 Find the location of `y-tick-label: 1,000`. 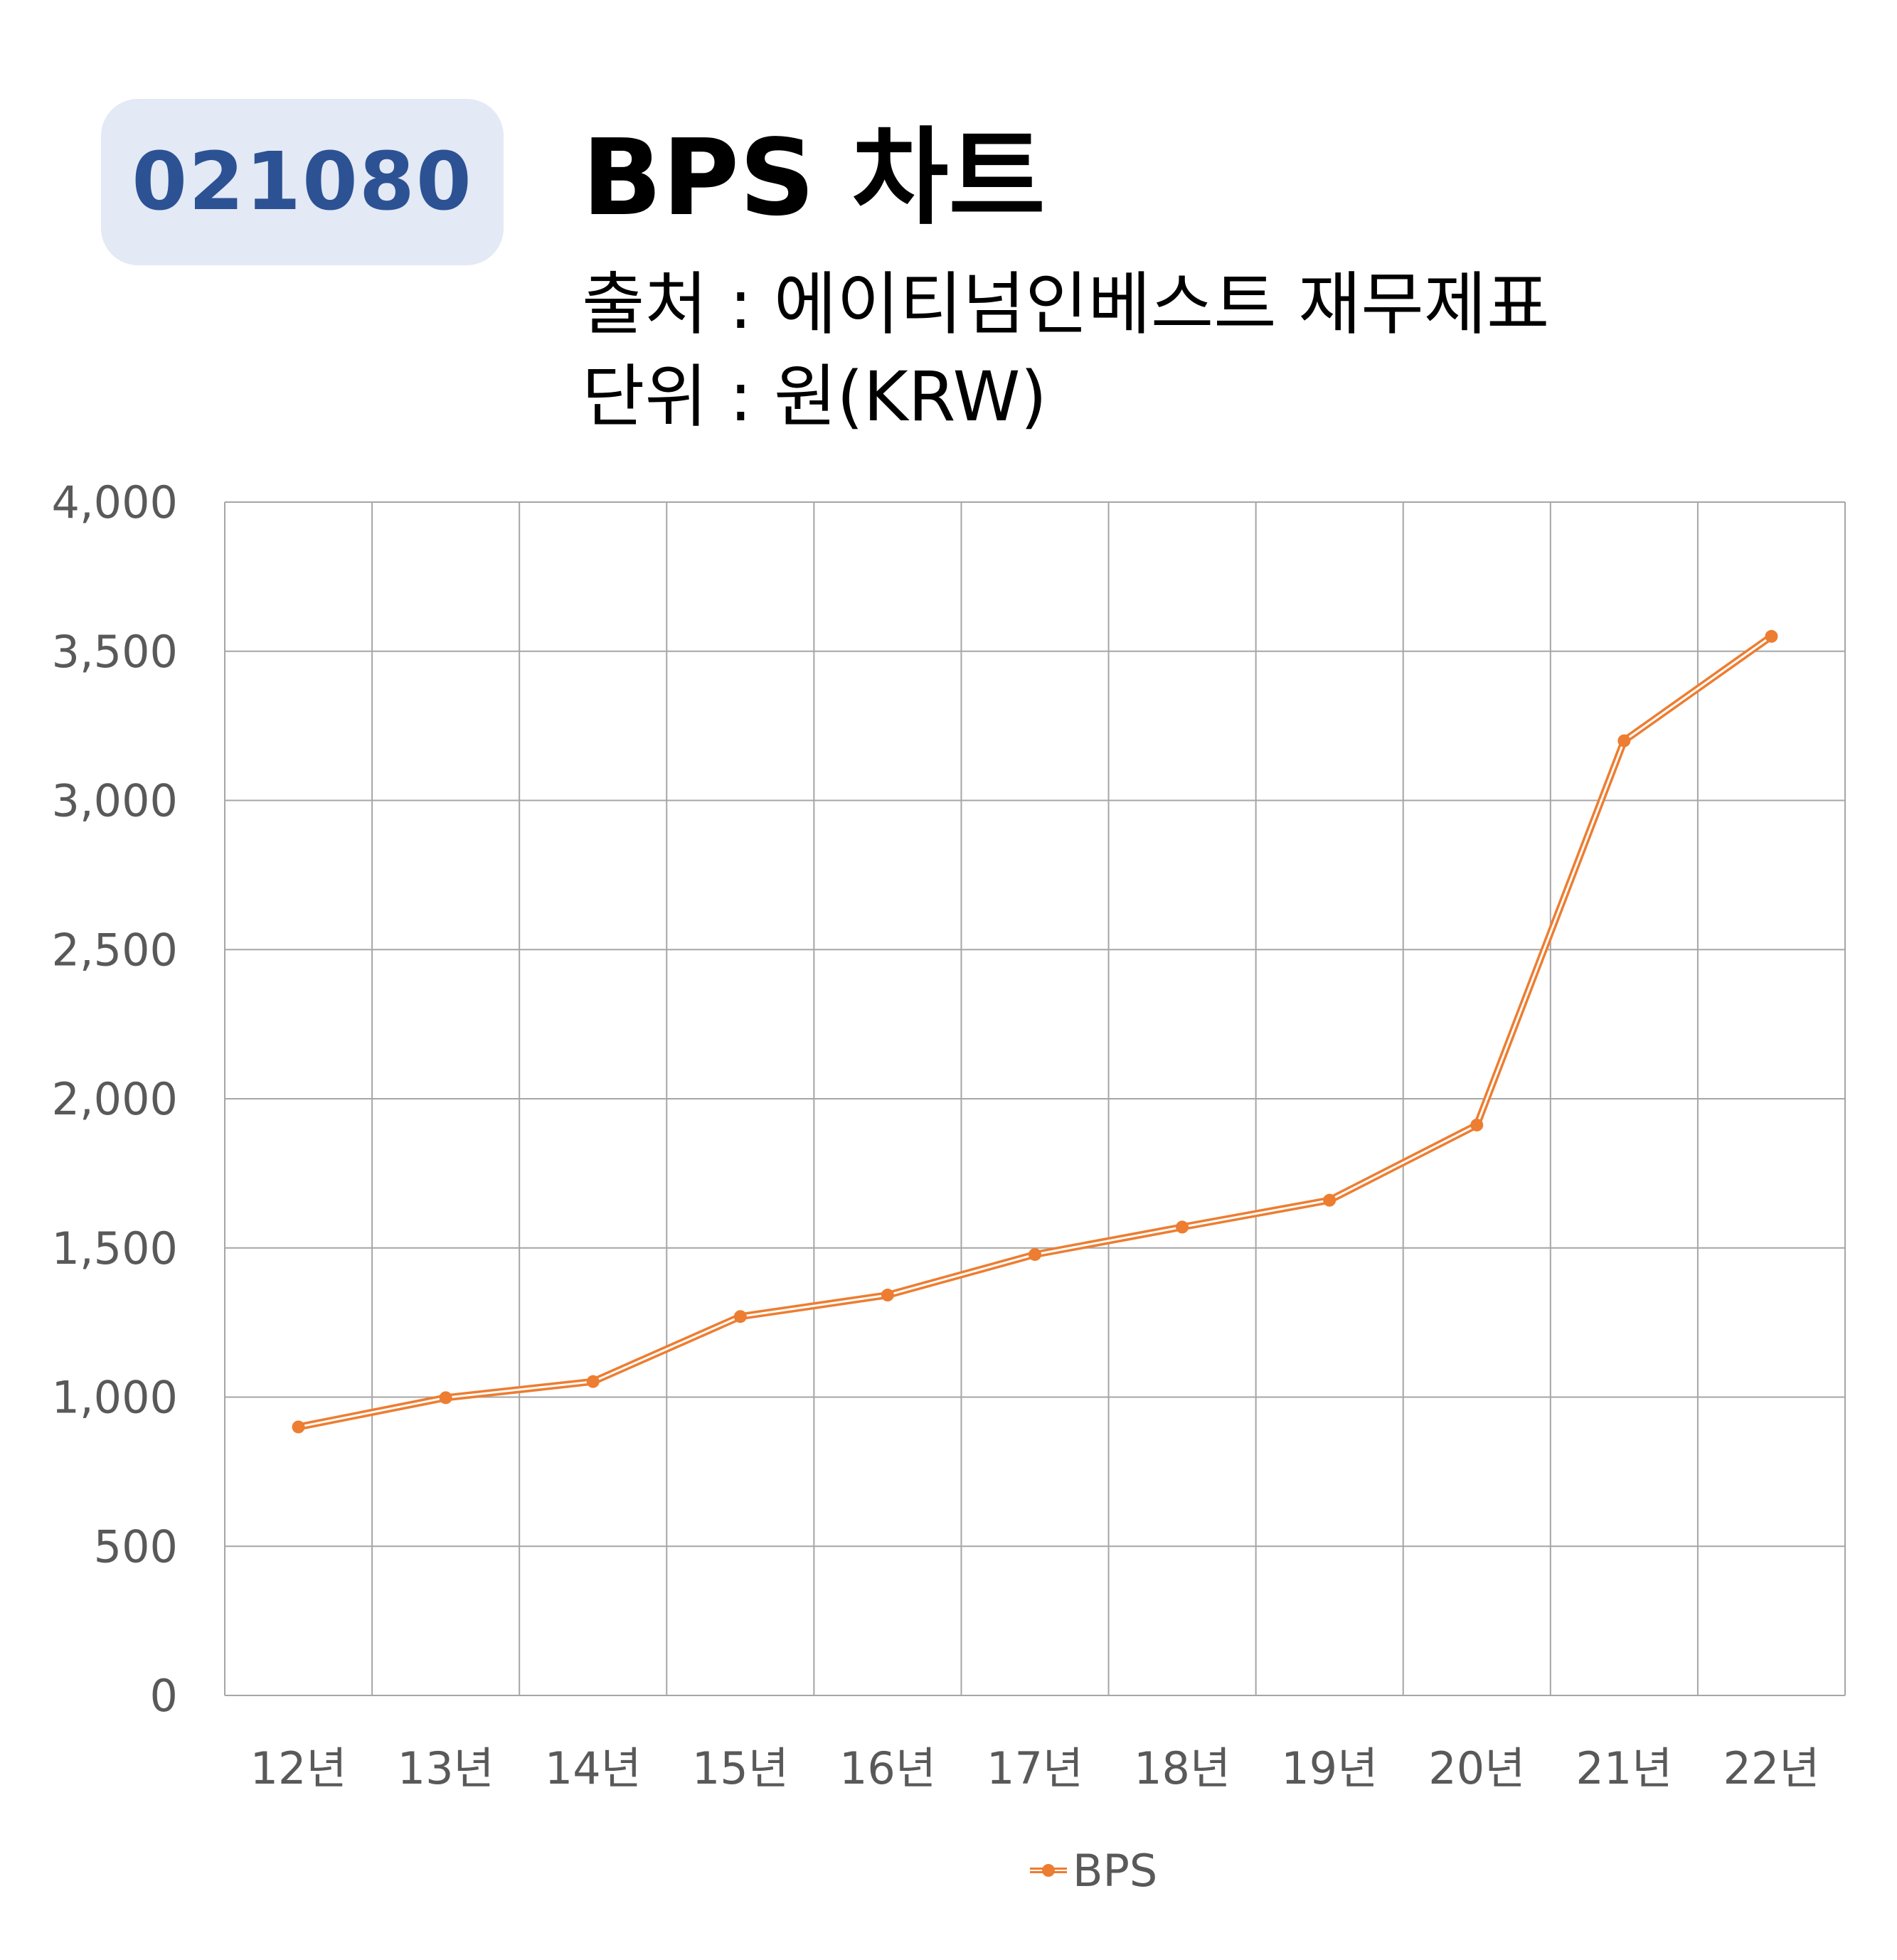

y-tick-label: 1,000 is located at coordinates (116, 1398).